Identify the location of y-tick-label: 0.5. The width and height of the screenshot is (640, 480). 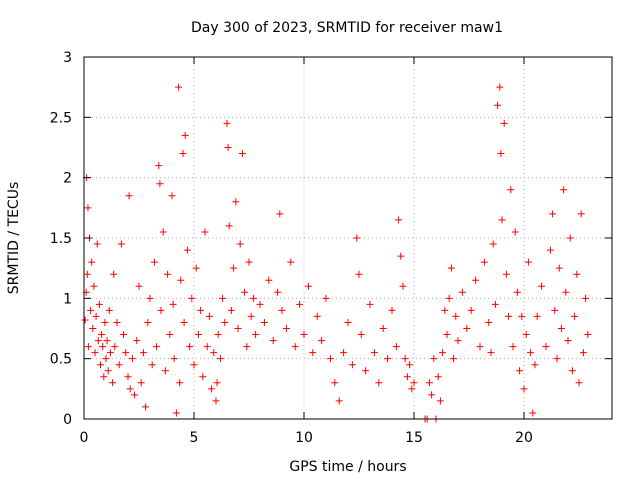
(61, 360).